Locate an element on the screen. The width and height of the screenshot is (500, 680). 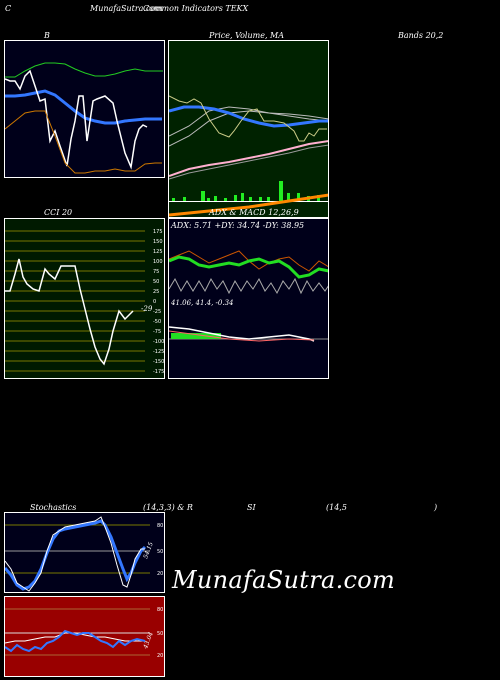
site-title: MunafaSutra.com is located at coordinates (126, 8).